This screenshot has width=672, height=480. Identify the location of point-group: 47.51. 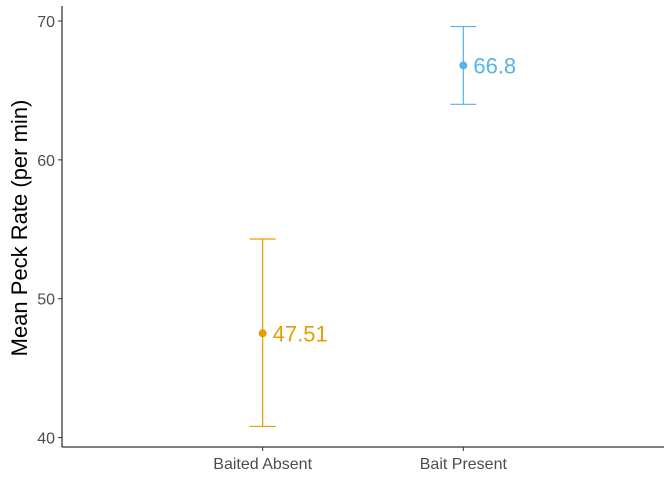
(288, 333).